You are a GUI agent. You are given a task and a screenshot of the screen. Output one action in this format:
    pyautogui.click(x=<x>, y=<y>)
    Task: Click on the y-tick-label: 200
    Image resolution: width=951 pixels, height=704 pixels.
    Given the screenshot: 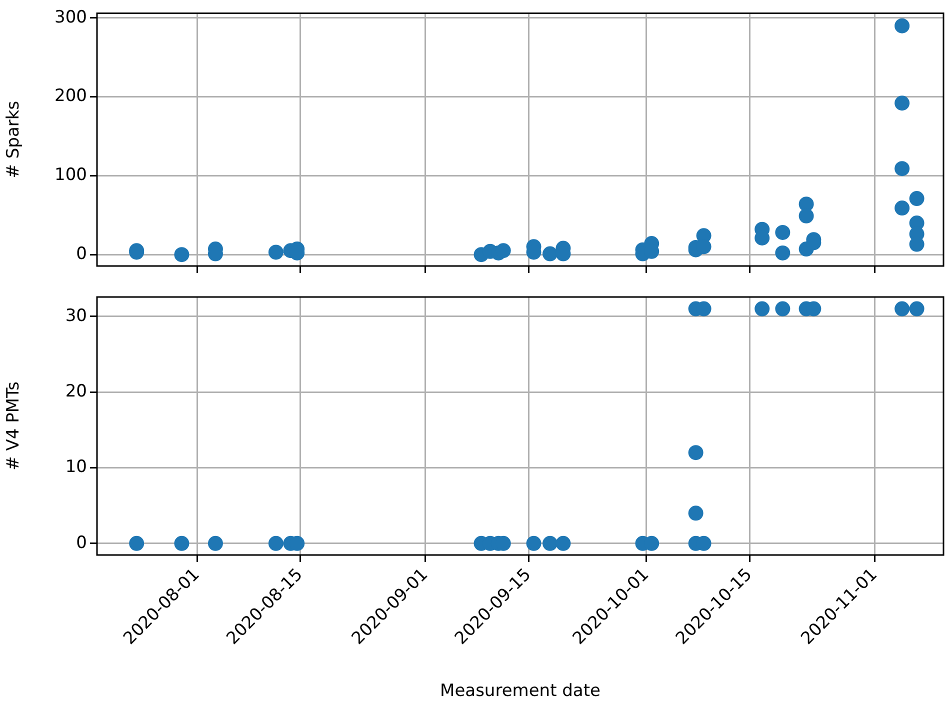 What is the action you would take?
    pyautogui.click(x=70, y=96)
    